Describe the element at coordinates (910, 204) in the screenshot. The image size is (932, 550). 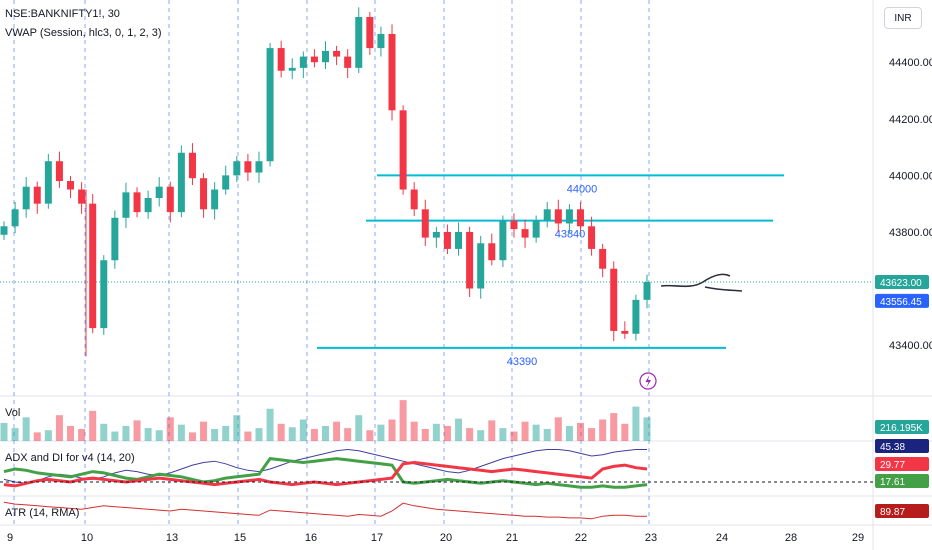
I see `price-axis: 44400.00 44200.00 44000.00 43800.00 43400.00` at that location.